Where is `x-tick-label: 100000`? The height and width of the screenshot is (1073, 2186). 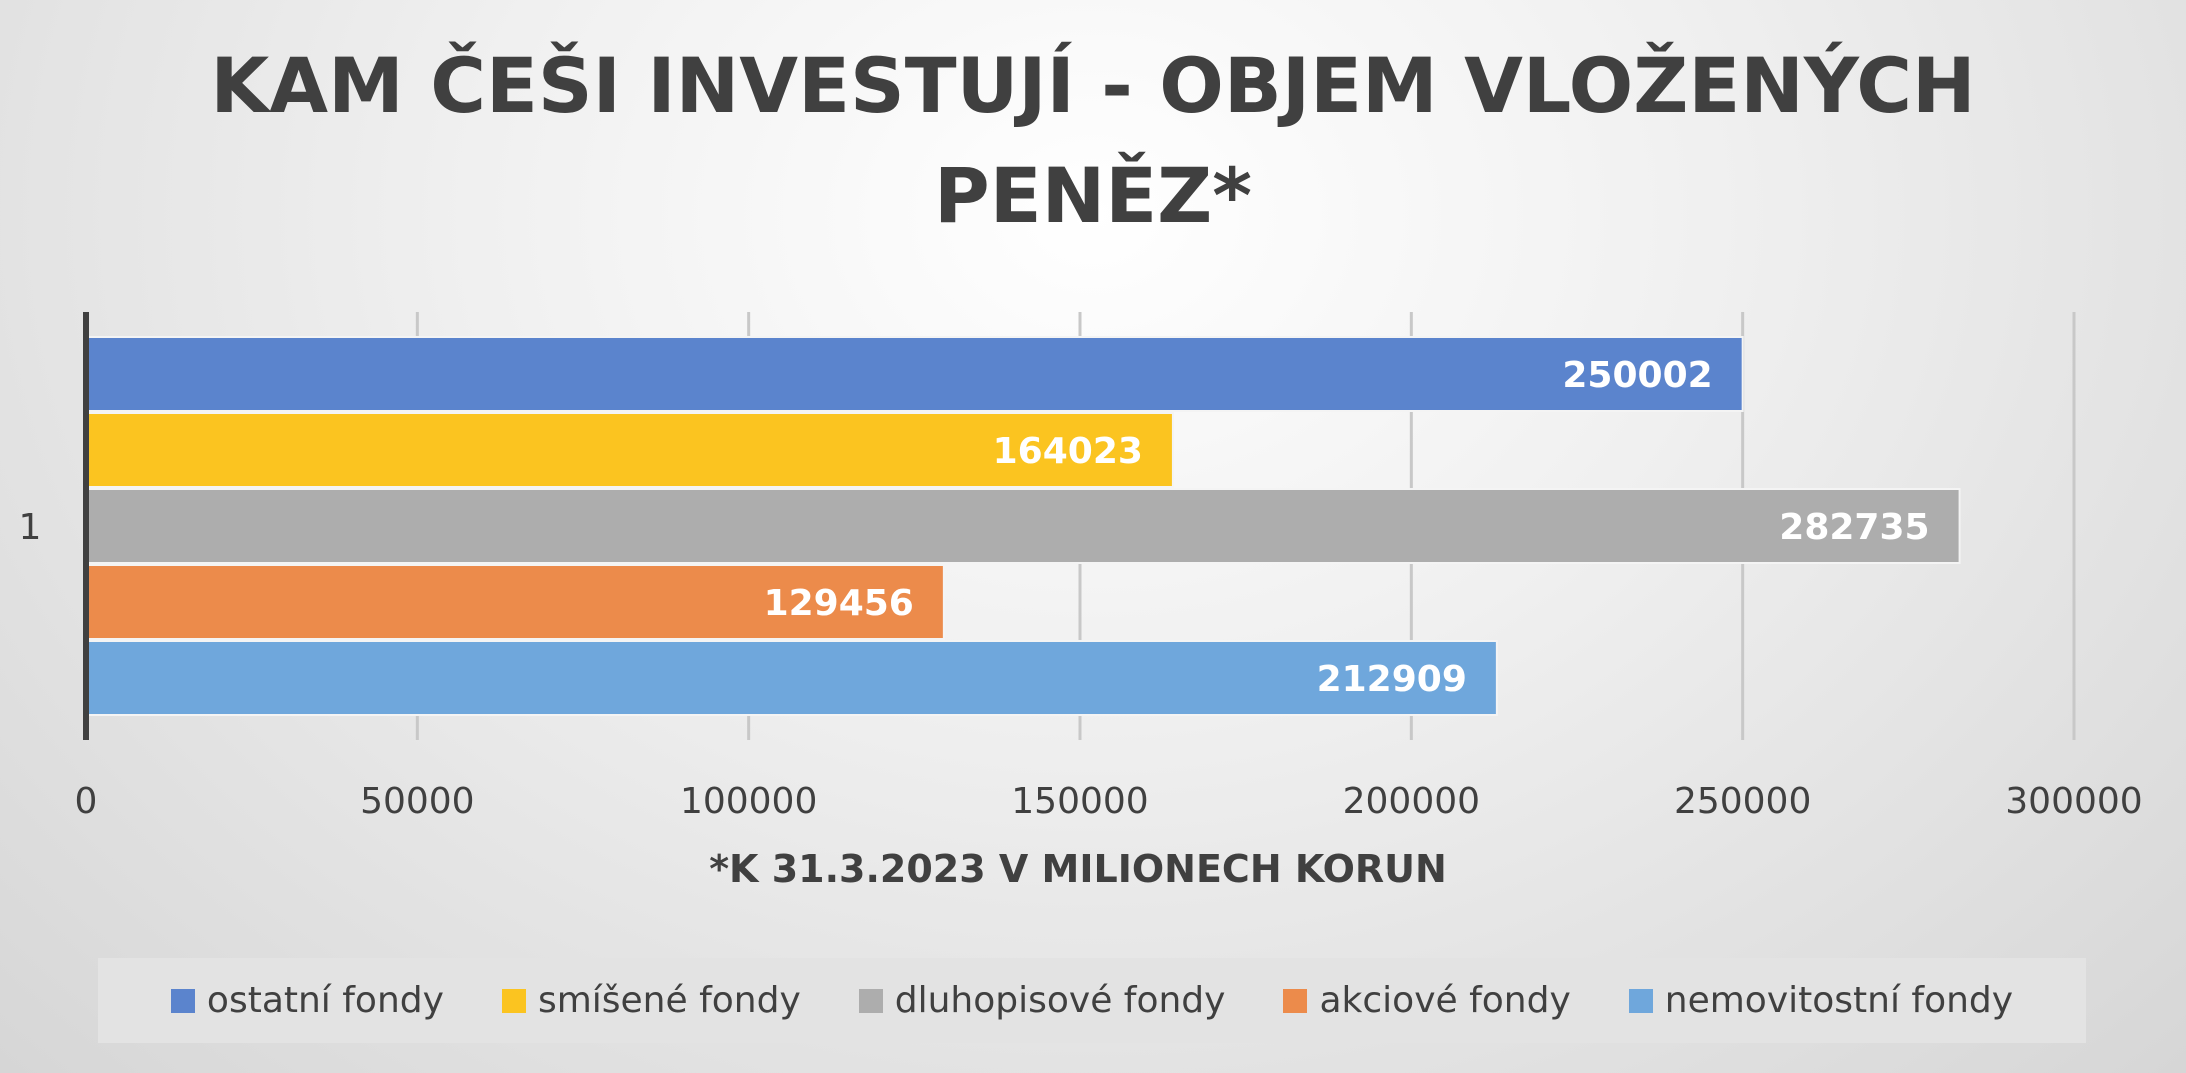
x-tick-label: 100000 is located at coordinates (748, 801).